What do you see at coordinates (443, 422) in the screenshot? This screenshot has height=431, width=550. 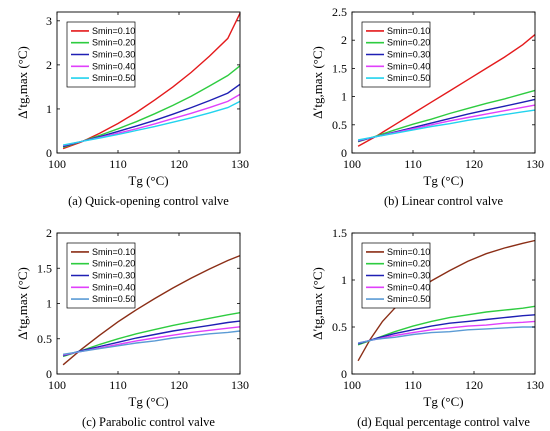 I see `panel-caption: (d) Equal percentage control valve` at bounding box center [443, 422].